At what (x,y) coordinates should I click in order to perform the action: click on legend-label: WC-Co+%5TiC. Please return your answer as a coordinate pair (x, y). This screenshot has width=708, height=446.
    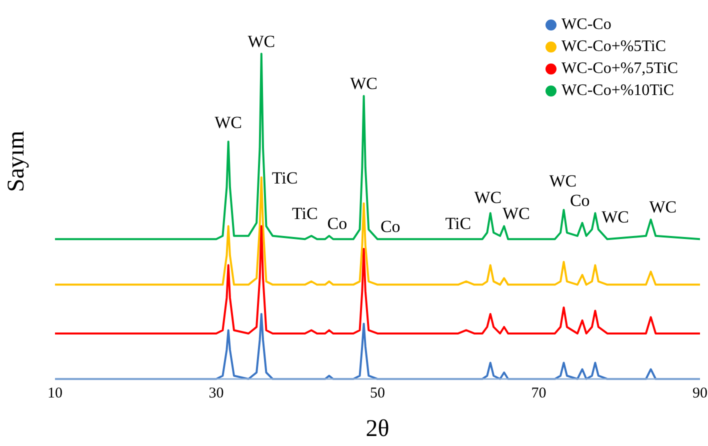
    Looking at the image, I should click on (614, 47).